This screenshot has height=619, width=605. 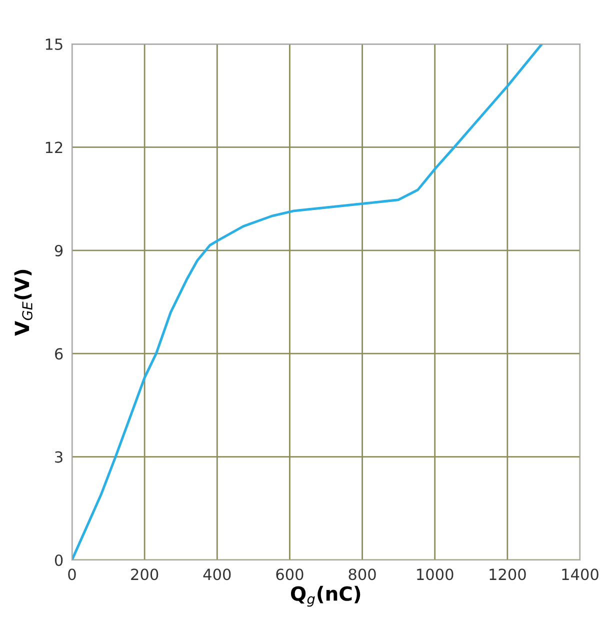 I want to click on x-tick-label: 1200, so click(x=508, y=574).